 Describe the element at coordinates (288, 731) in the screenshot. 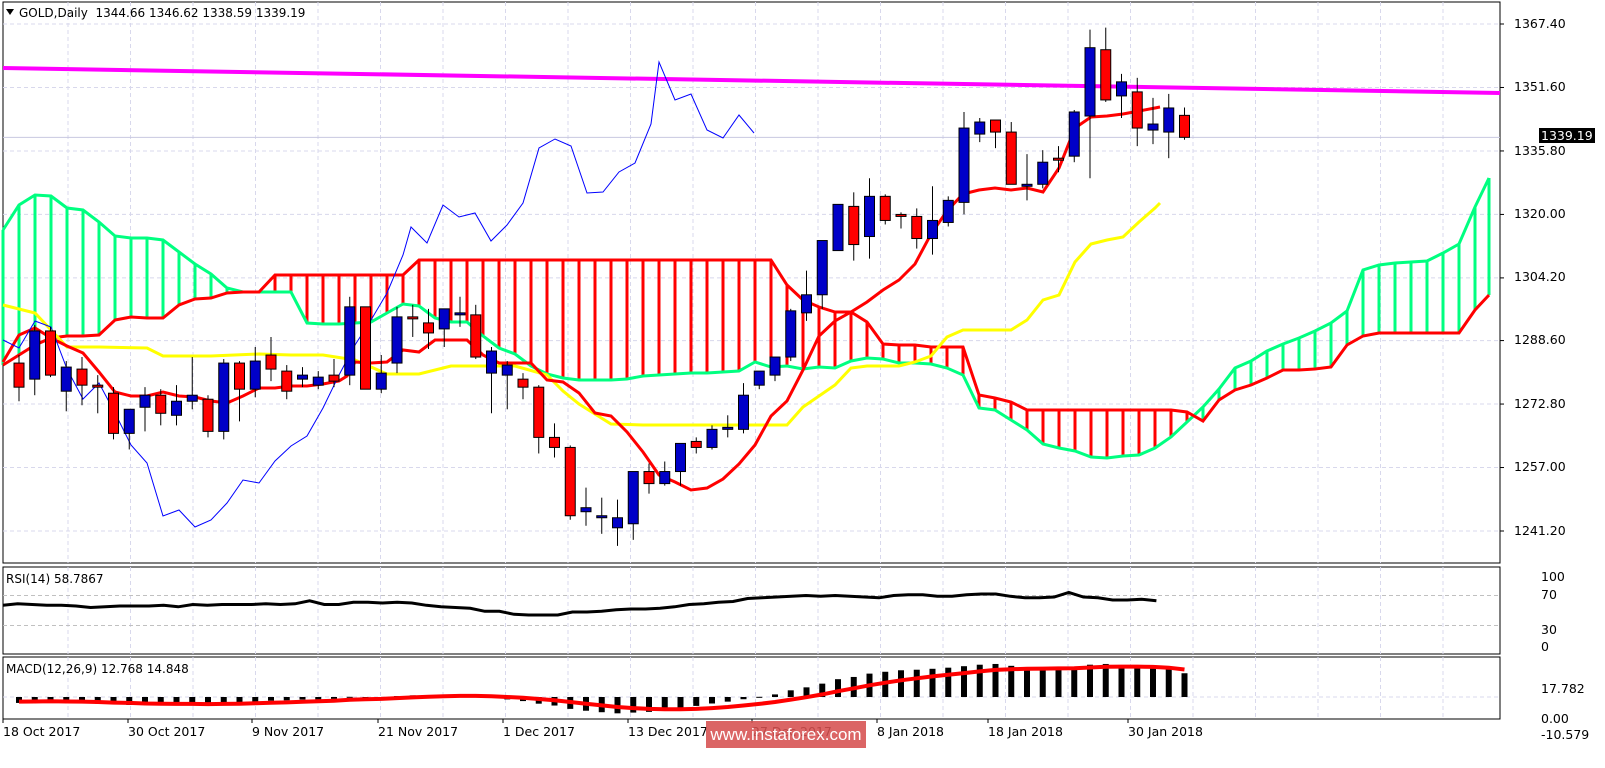

I see `time-label: 9 Nov 2017` at that location.